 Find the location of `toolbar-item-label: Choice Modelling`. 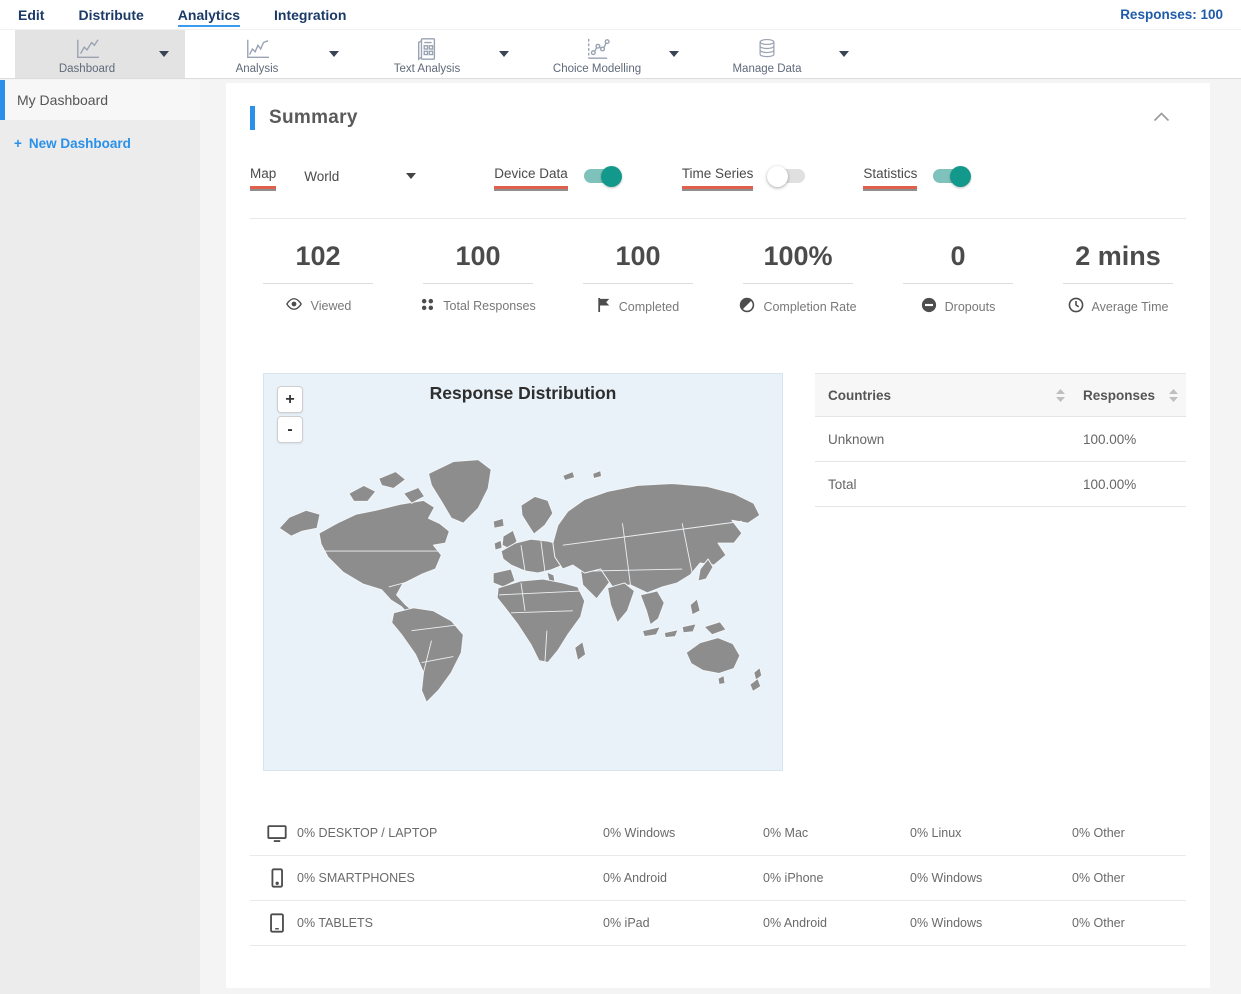

toolbar-item-label: Choice Modelling is located at coordinates (597, 68).